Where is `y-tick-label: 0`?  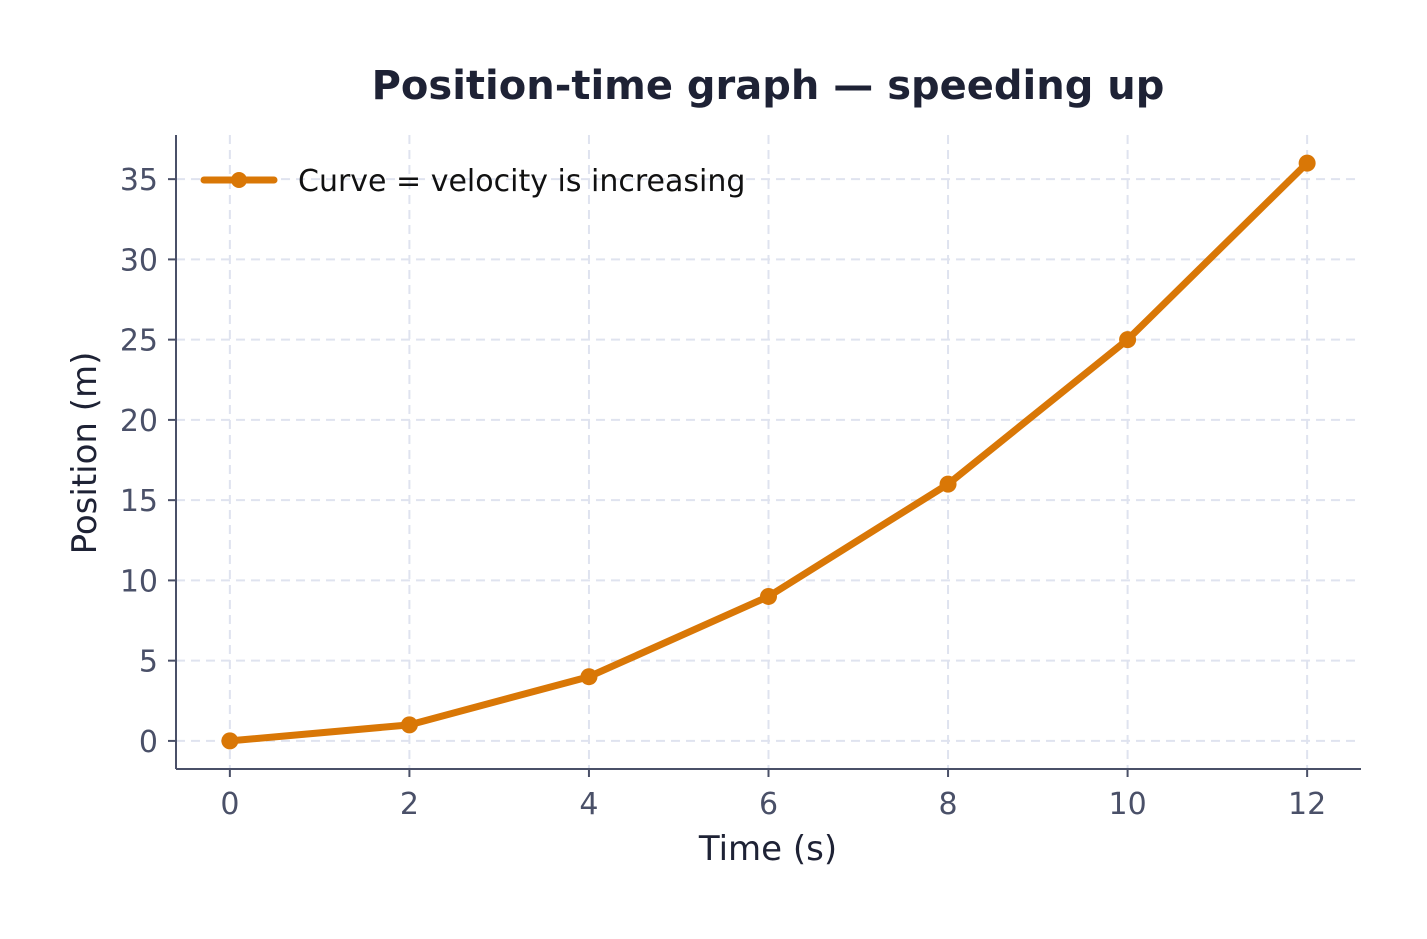
y-tick-label: 0 is located at coordinates (148, 742).